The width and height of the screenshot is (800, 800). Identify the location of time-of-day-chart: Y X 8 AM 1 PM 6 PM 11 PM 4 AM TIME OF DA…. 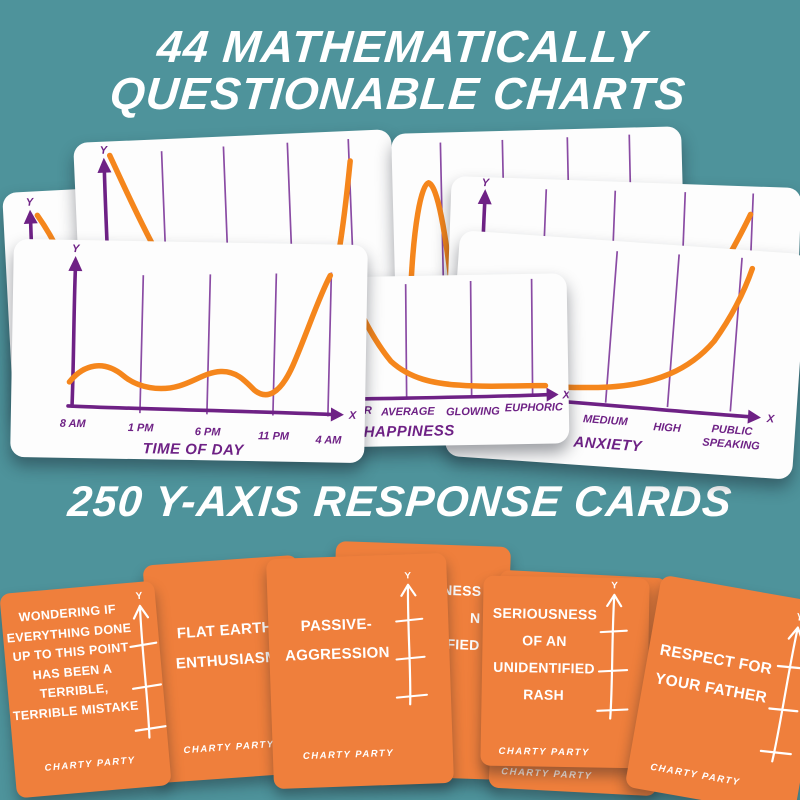
(208, 351).